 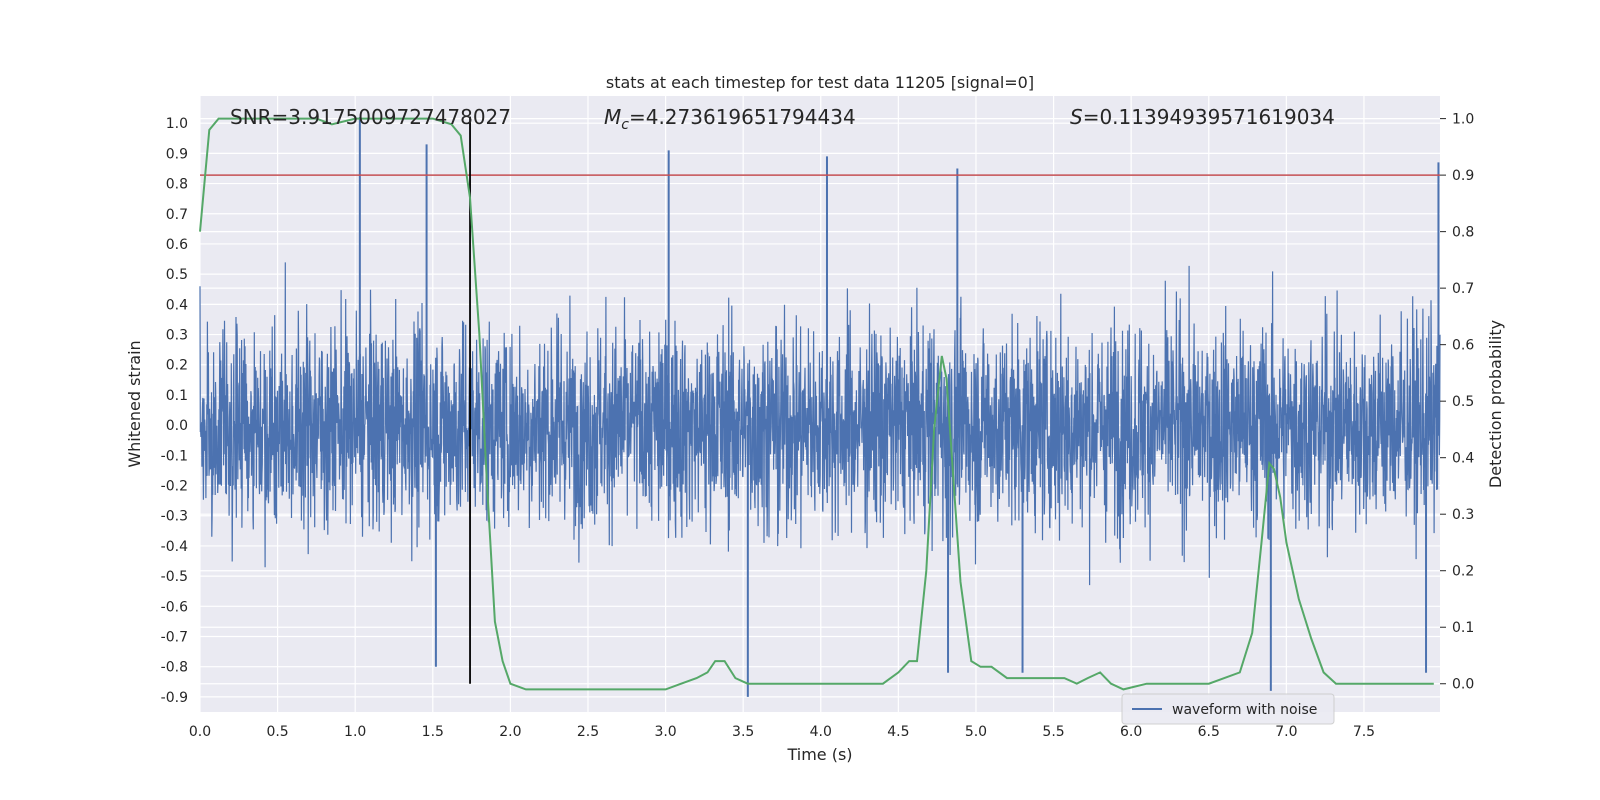 What do you see at coordinates (1463, 346) in the screenshot?
I see `right-tick-label: 0.6` at bounding box center [1463, 346].